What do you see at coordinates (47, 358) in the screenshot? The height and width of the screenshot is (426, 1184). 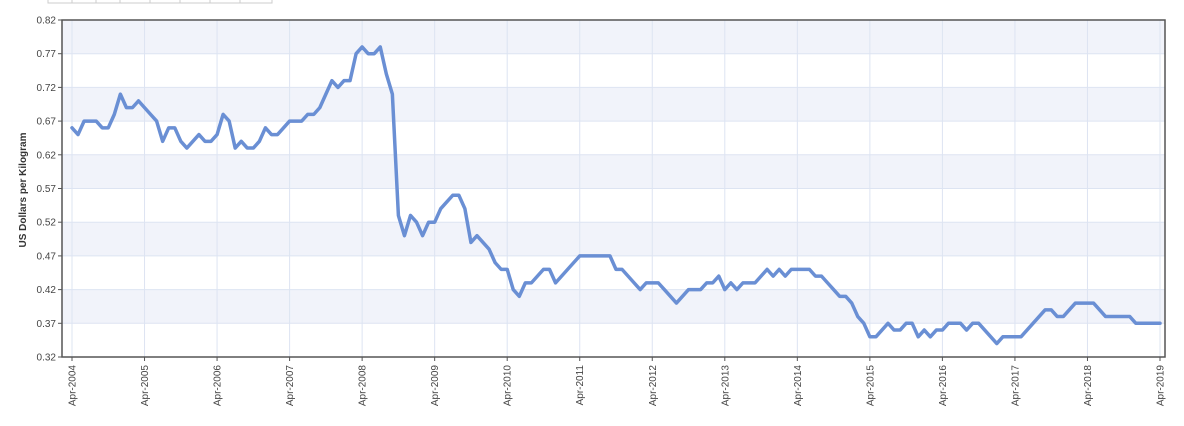 I see `y-tick-label: 0.32` at bounding box center [47, 358].